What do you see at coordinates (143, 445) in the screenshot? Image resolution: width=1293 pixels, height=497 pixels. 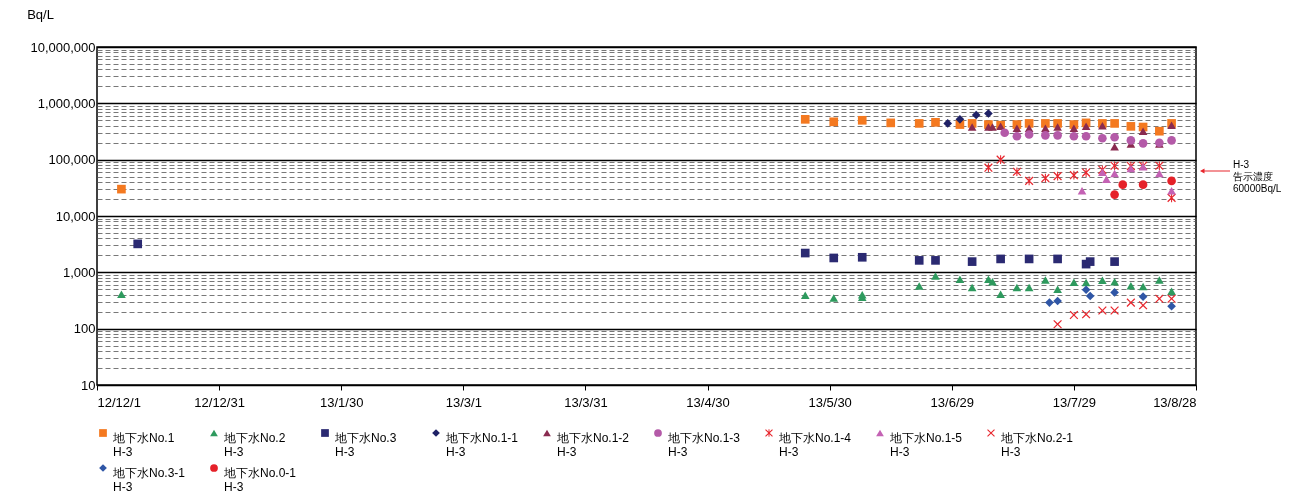 I see `legend-label: 地下水No.1 H-3` at bounding box center [143, 445].